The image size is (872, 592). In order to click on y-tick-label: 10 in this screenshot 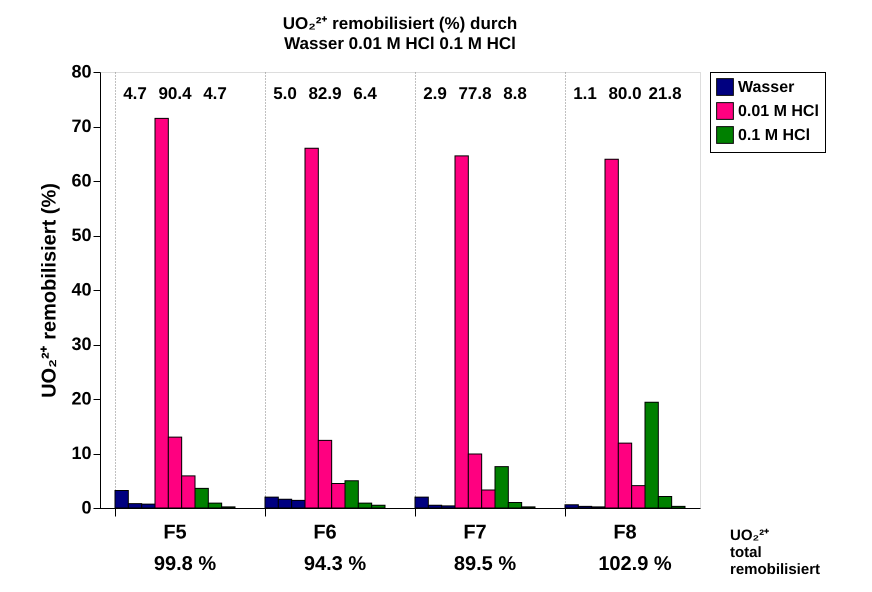, I will do `click(81, 453)`.